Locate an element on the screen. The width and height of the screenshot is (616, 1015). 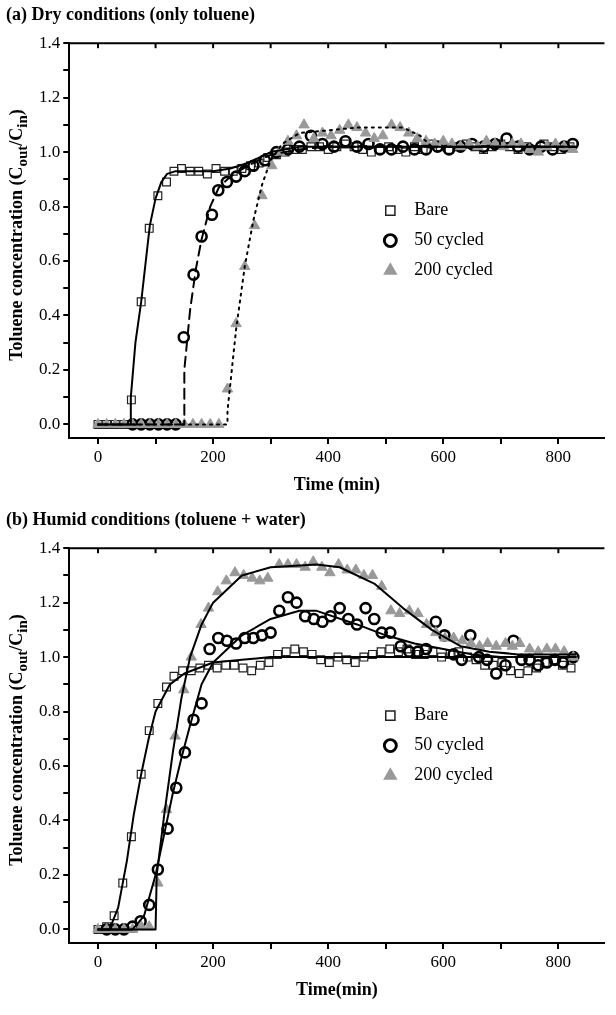
x-axis-title: Time(min) is located at coordinates (336, 989).